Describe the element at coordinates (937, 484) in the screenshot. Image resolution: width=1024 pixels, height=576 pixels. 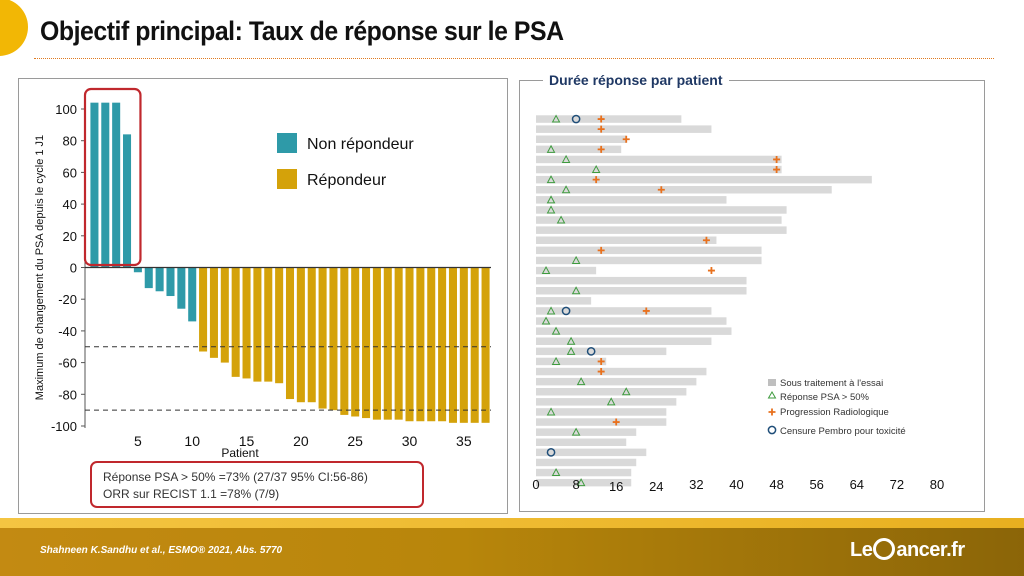
I see `x-tick-label: 80` at that location.